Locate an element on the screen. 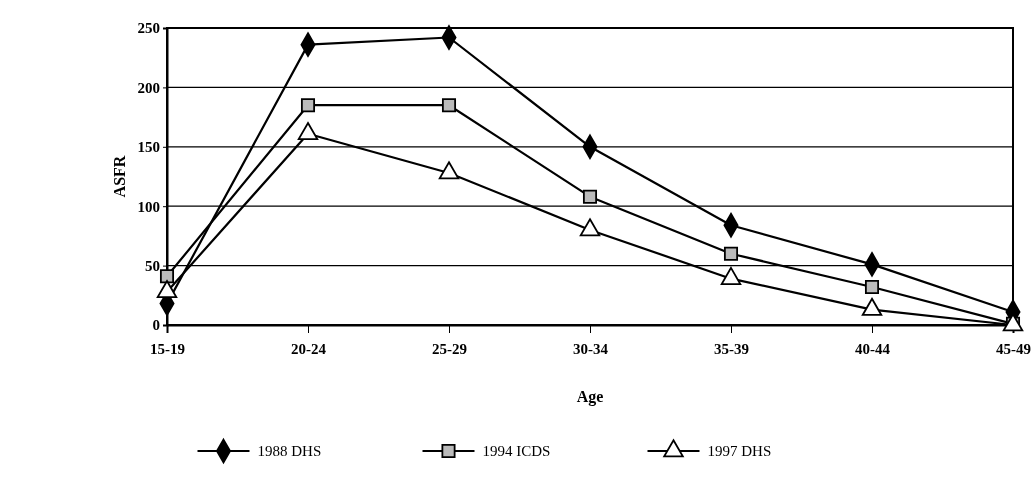 Image resolution: width=1032 pixels, height=477 pixels. x-tick-label: 45-49 is located at coordinates (1013, 349).